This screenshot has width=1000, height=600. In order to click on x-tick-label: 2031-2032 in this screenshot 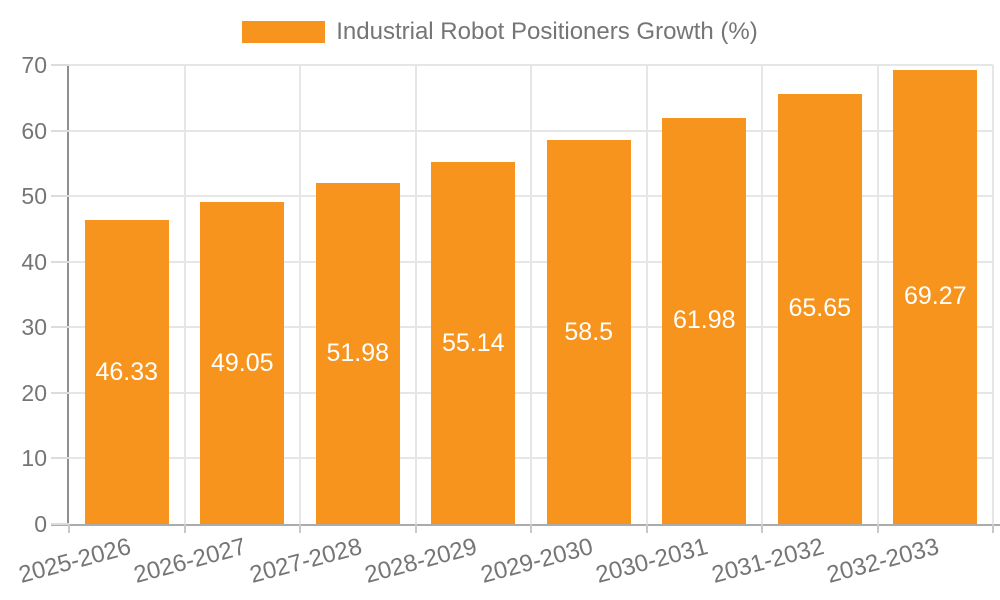, I will do `click(767, 561)`.